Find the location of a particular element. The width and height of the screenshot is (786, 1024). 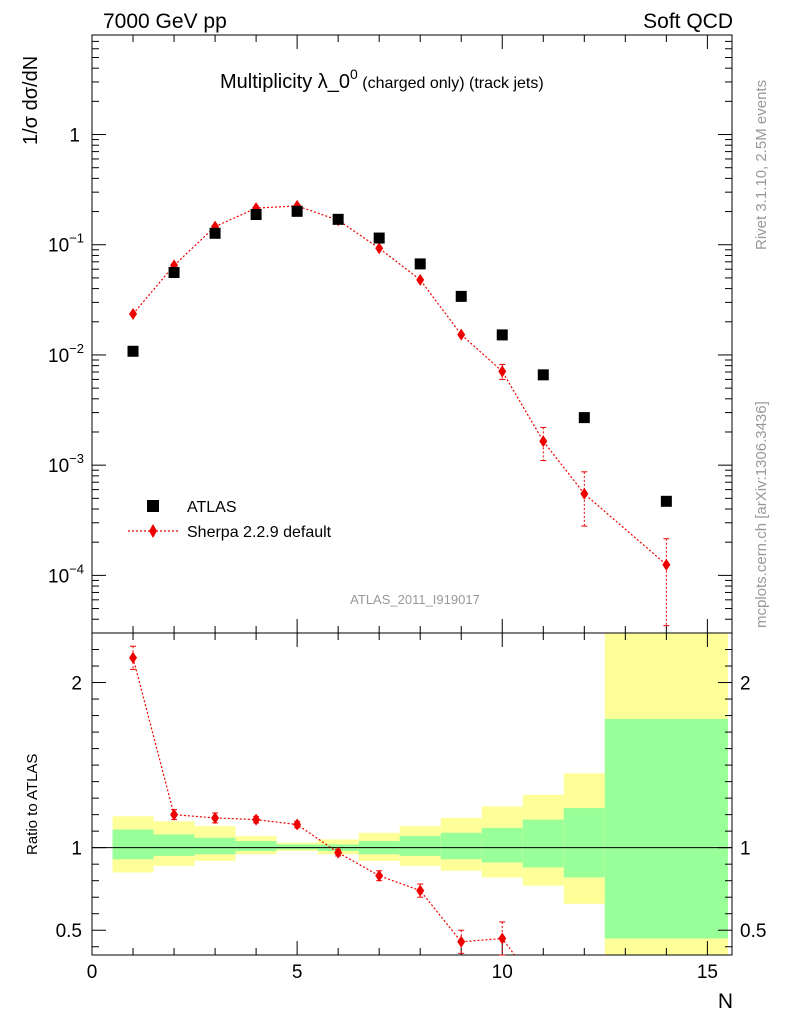

y-tick-label: 10⁻² is located at coordinates (66, 354).